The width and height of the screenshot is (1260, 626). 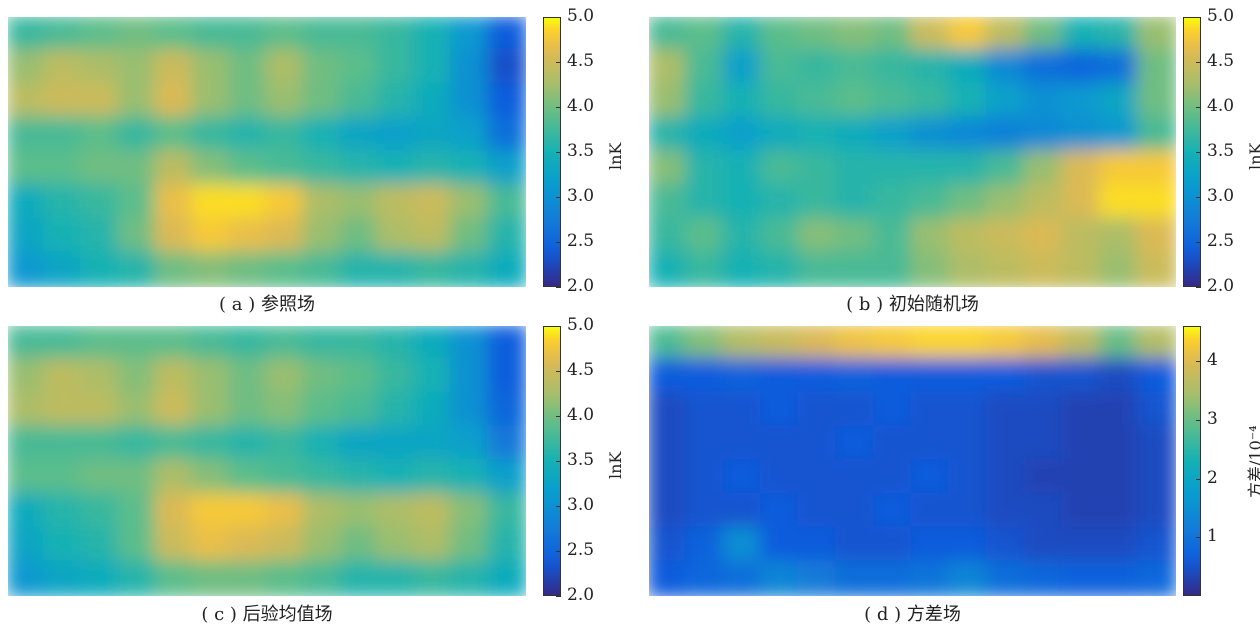 What do you see at coordinates (581, 196) in the screenshot?
I see `colorbar-tick-label: 3.0` at bounding box center [581, 196].